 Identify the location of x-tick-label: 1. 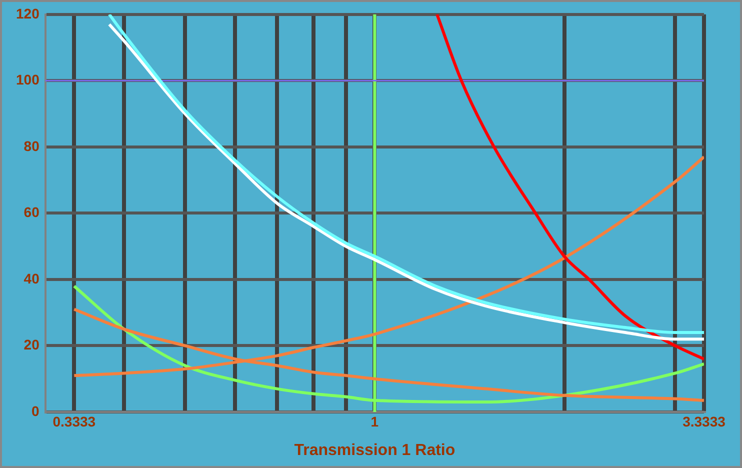
(374, 421).